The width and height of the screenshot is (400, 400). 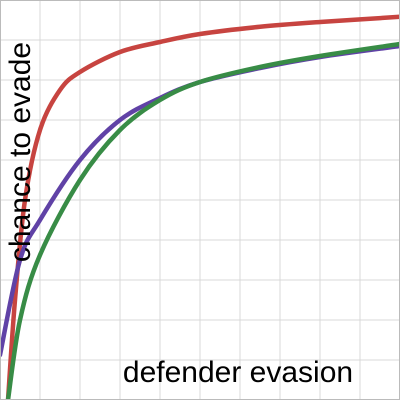 What do you see at coordinates (238, 372) in the screenshot?
I see `x-axis-label: defender evasion` at bounding box center [238, 372].